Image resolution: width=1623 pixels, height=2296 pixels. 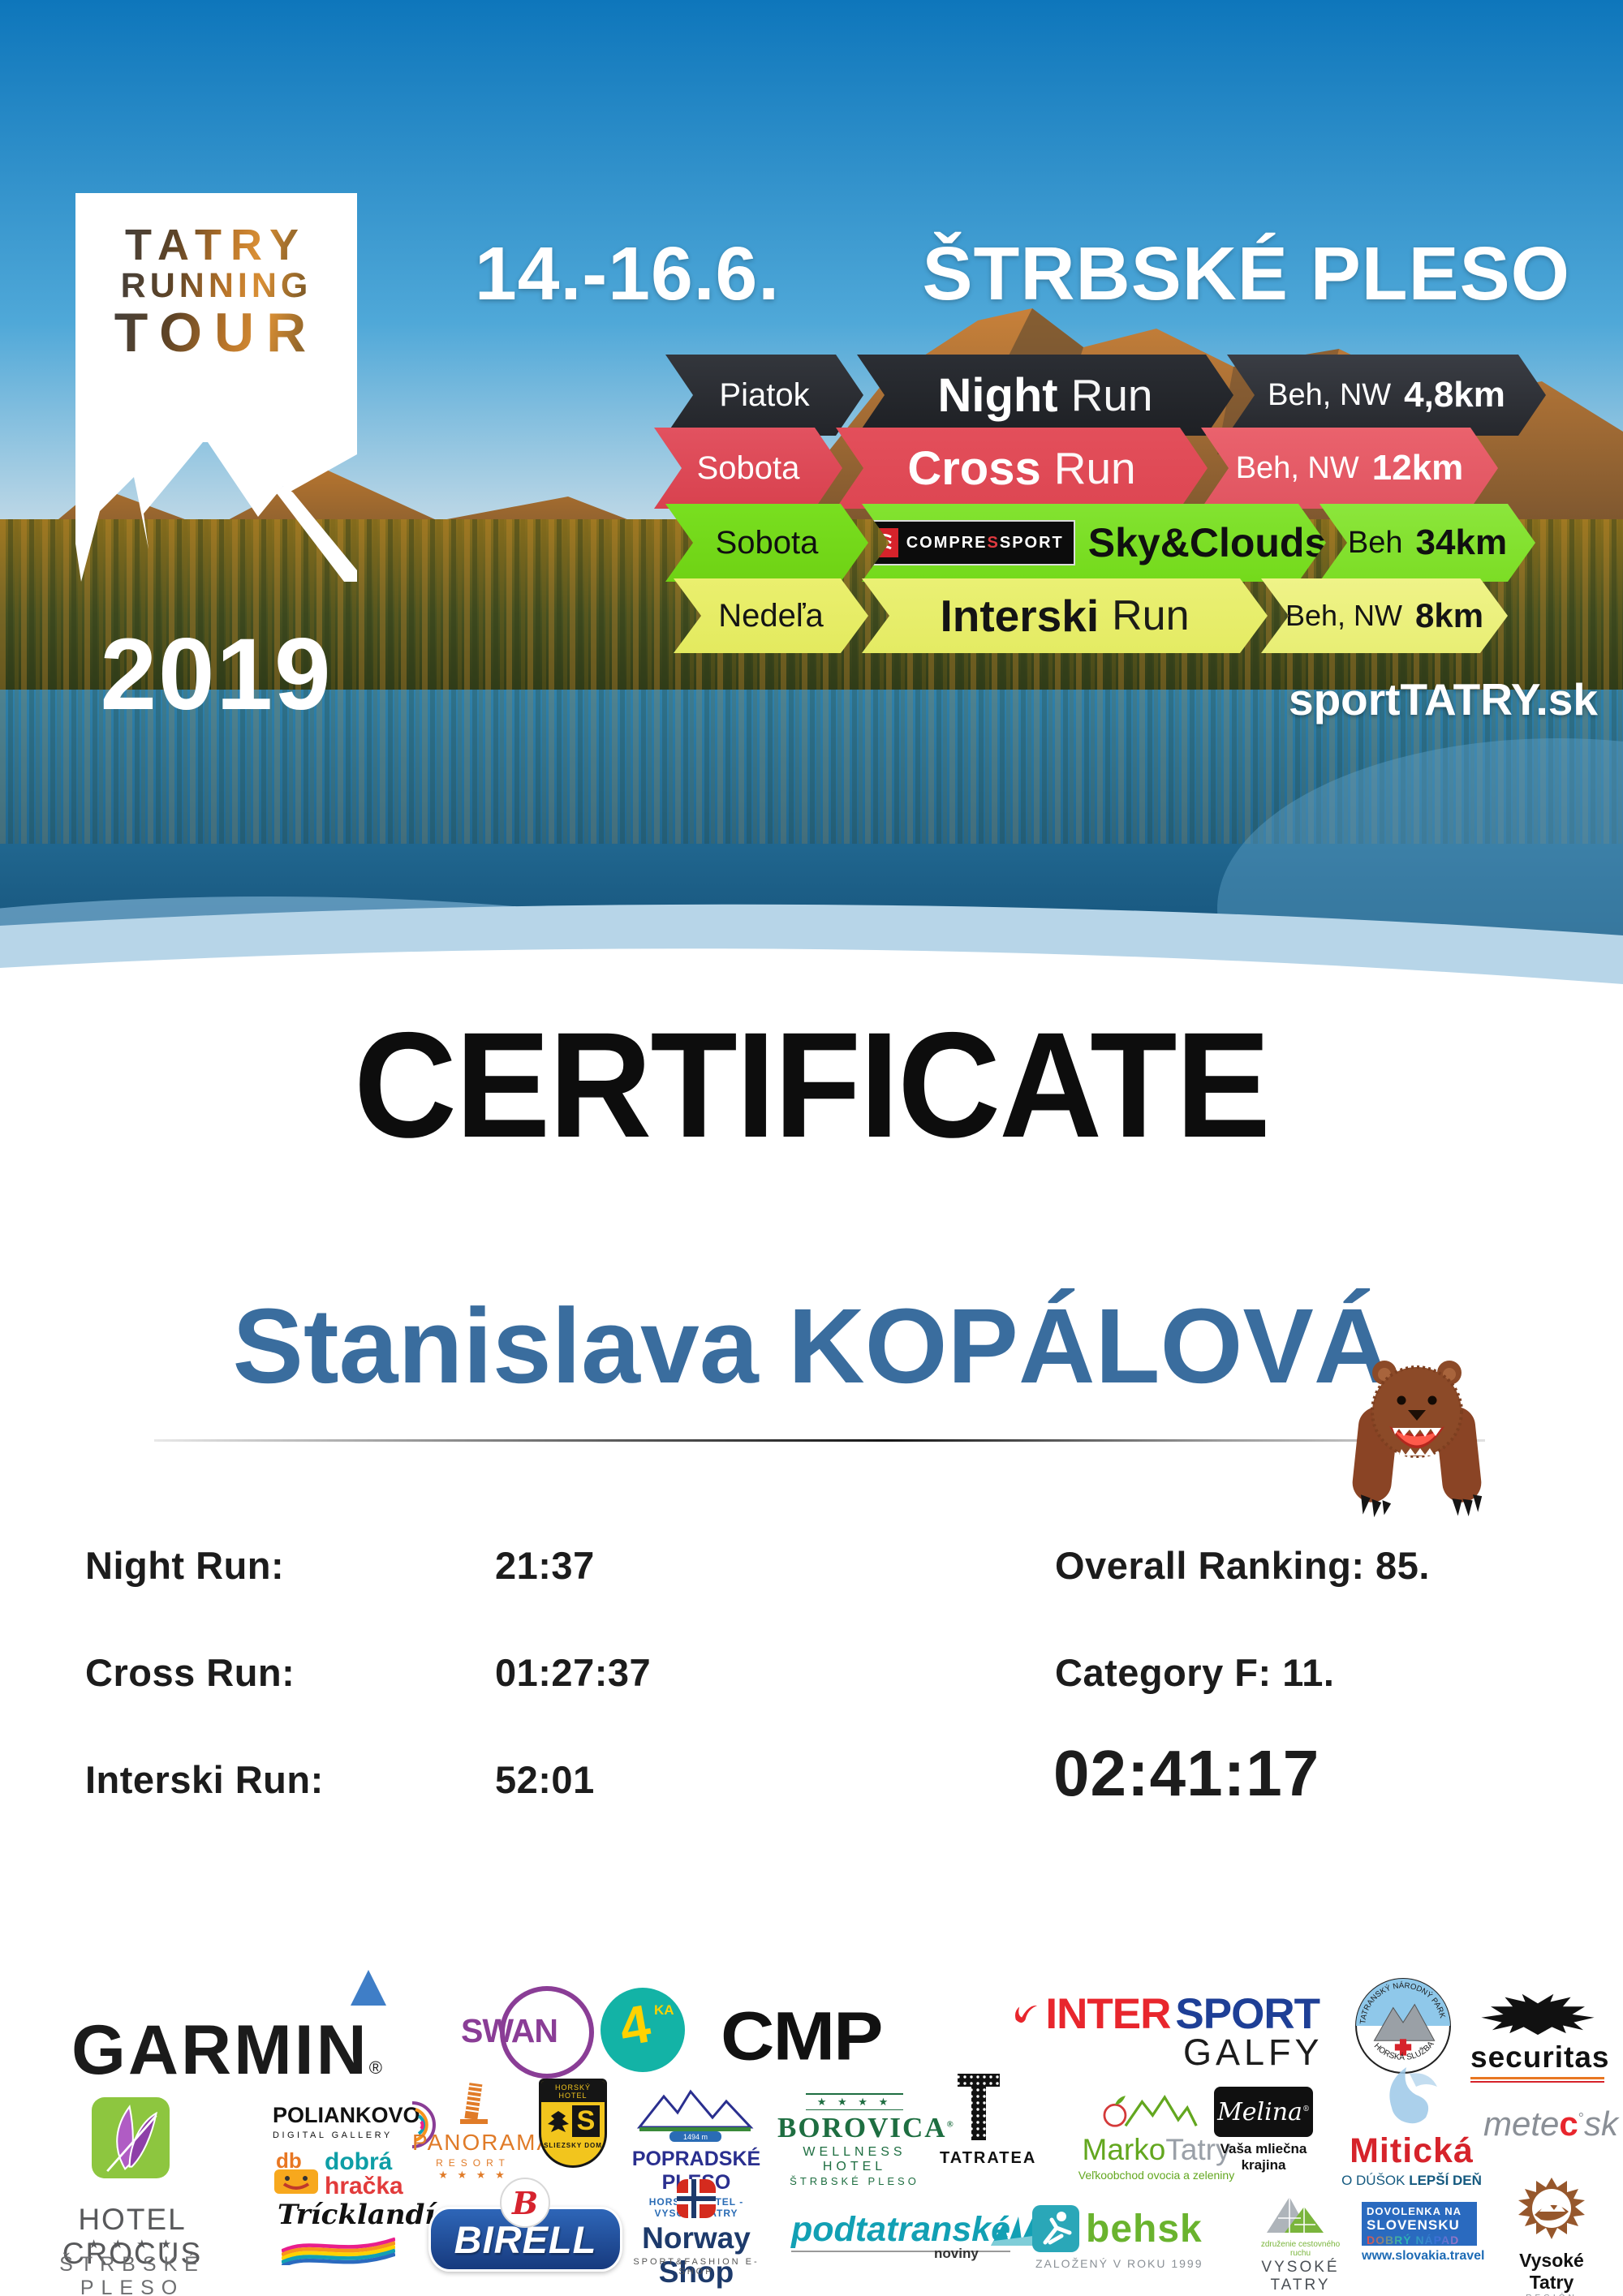 What do you see at coordinates (913, 2235) in the screenshot?
I see `sponsor-podtatranske-noviny: podtatranské noviny` at bounding box center [913, 2235].